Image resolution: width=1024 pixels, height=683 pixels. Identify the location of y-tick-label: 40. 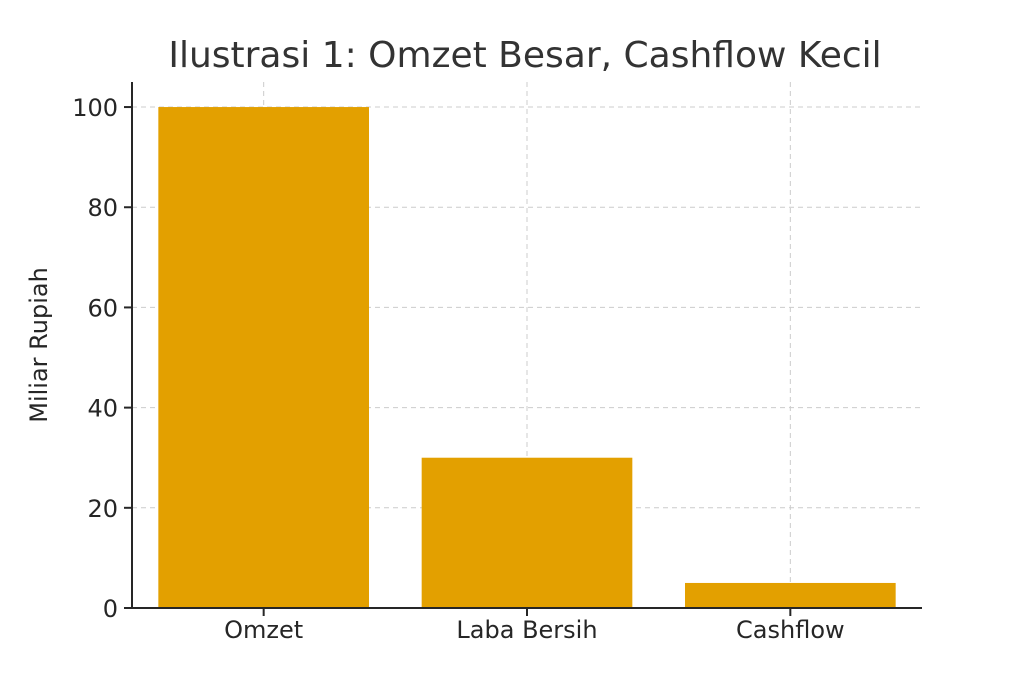
(102, 409).